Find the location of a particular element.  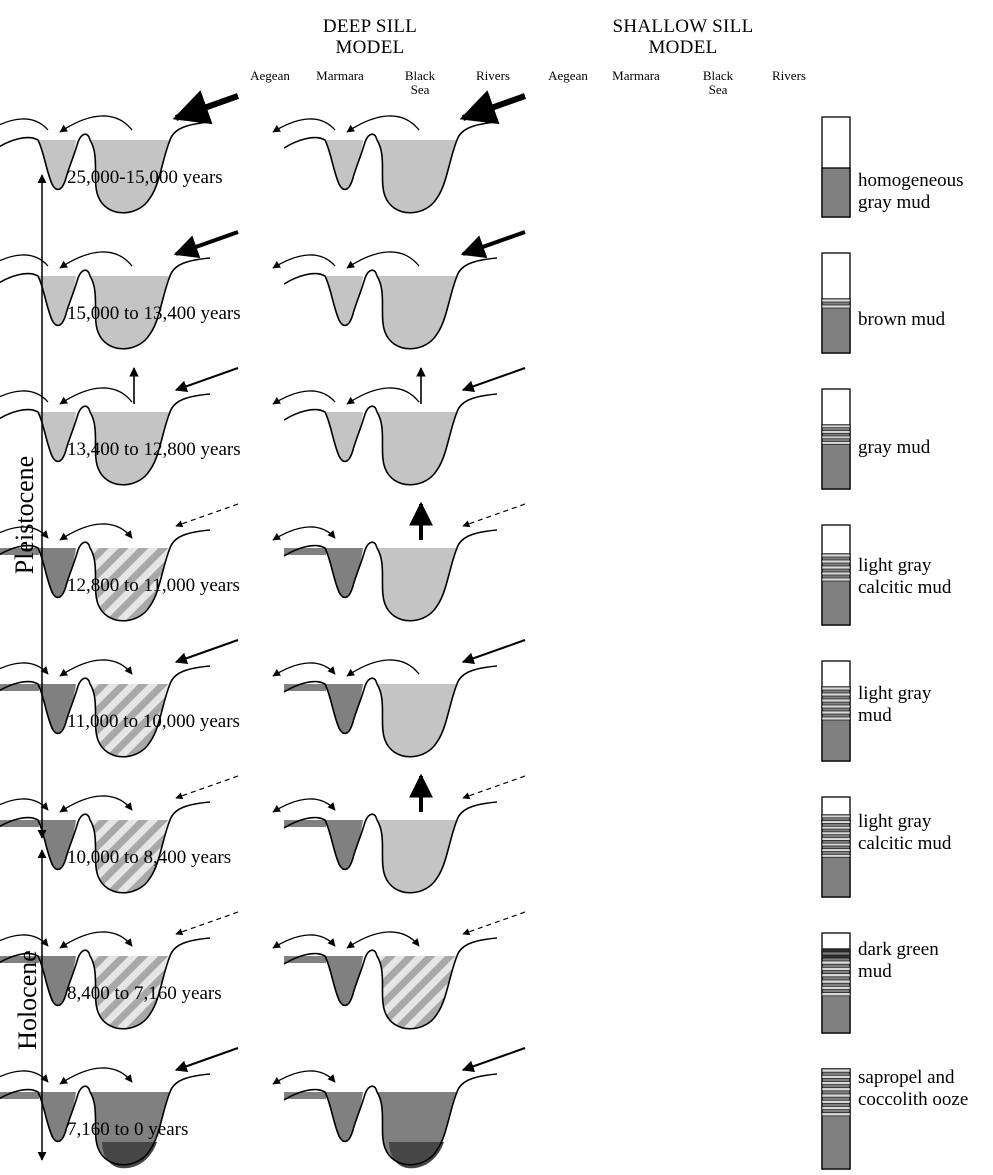

shallow-sill-header: SHALLOW SILL MODEL is located at coordinates (683, 37).